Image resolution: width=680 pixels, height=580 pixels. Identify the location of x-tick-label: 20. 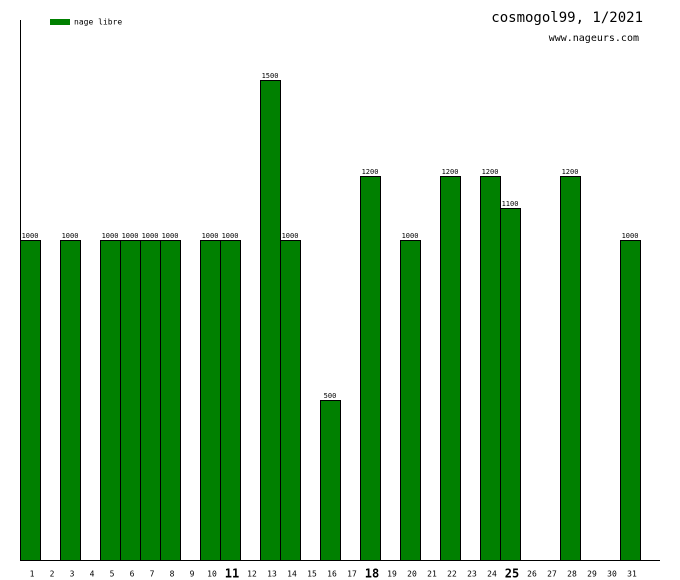
(412, 574).